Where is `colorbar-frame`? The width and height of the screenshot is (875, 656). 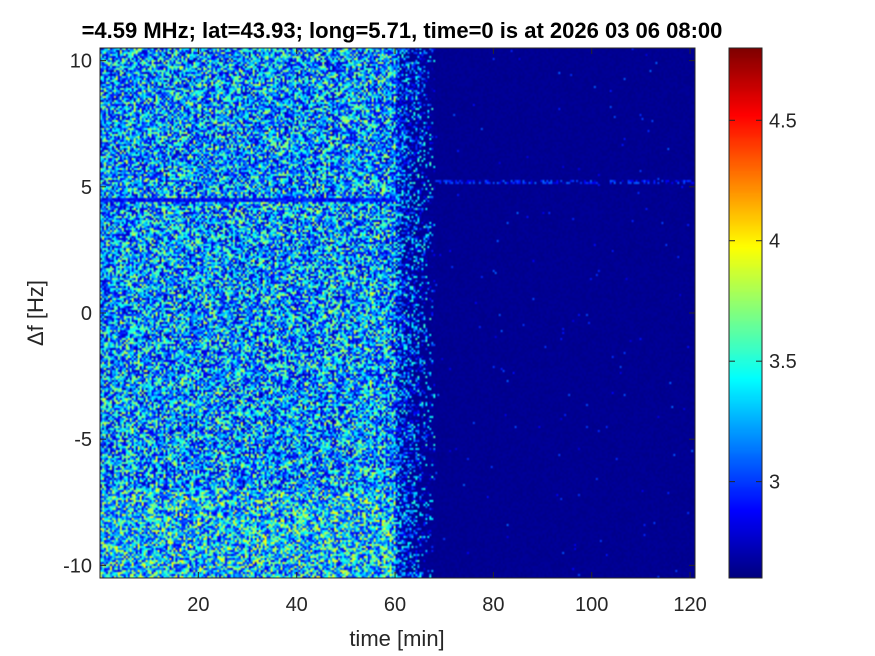
colorbar-frame is located at coordinates (745, 313).